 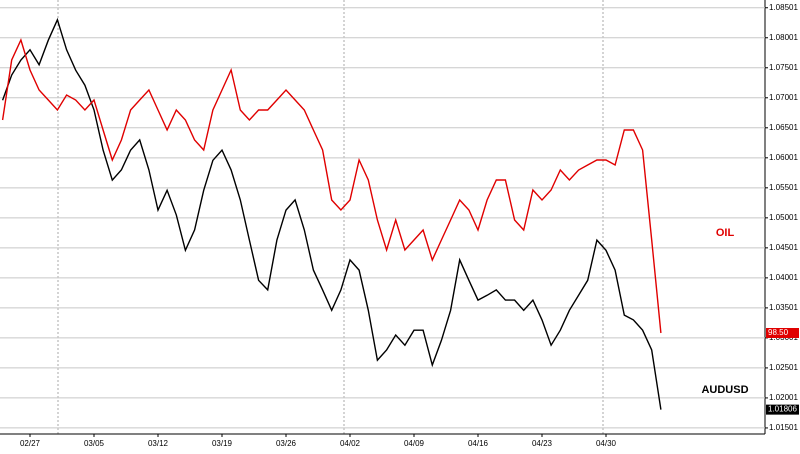 What do you see at coordinates (286, 443) in the screenshot?
I see `x-tick-label: 03/26` at bounding box center [286, 443].